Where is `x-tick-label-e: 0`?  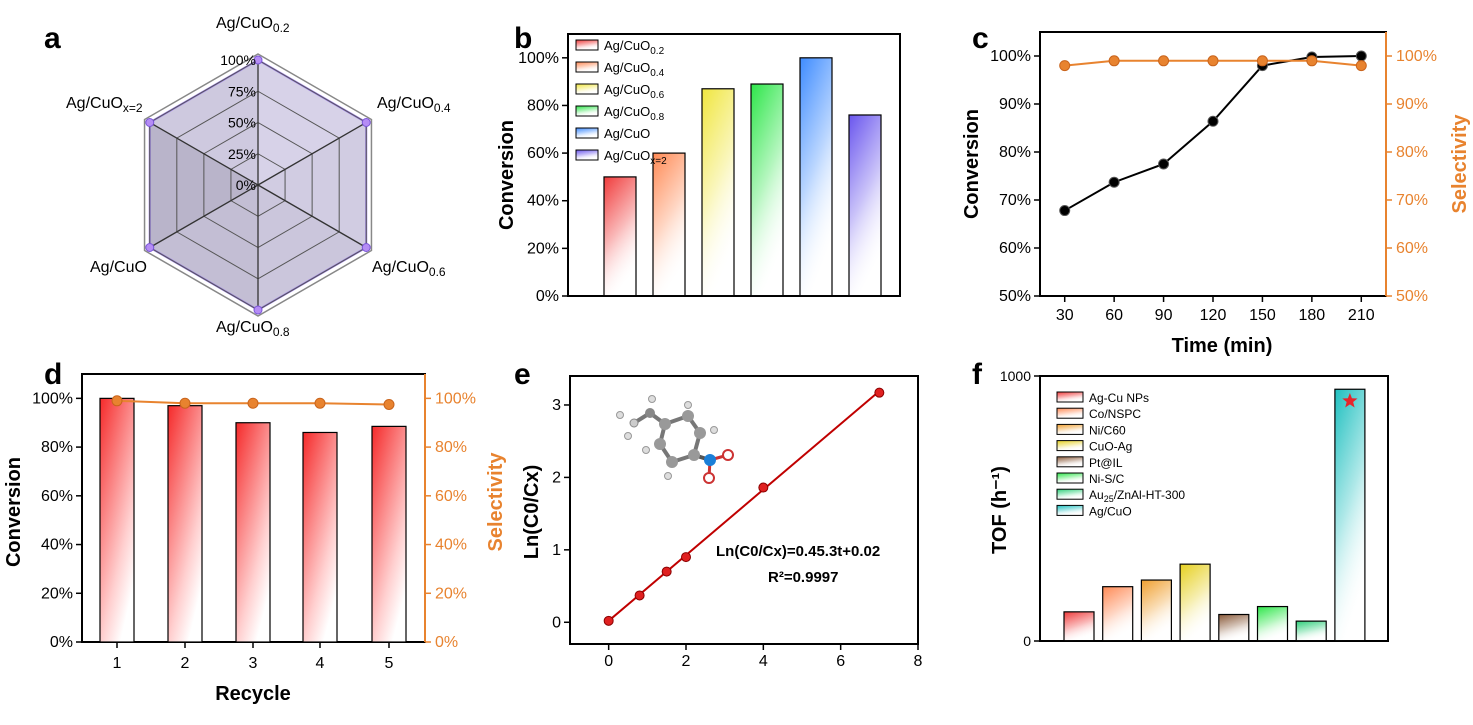
x-tick-label-e: 0 is located at coordinates (608, 661).